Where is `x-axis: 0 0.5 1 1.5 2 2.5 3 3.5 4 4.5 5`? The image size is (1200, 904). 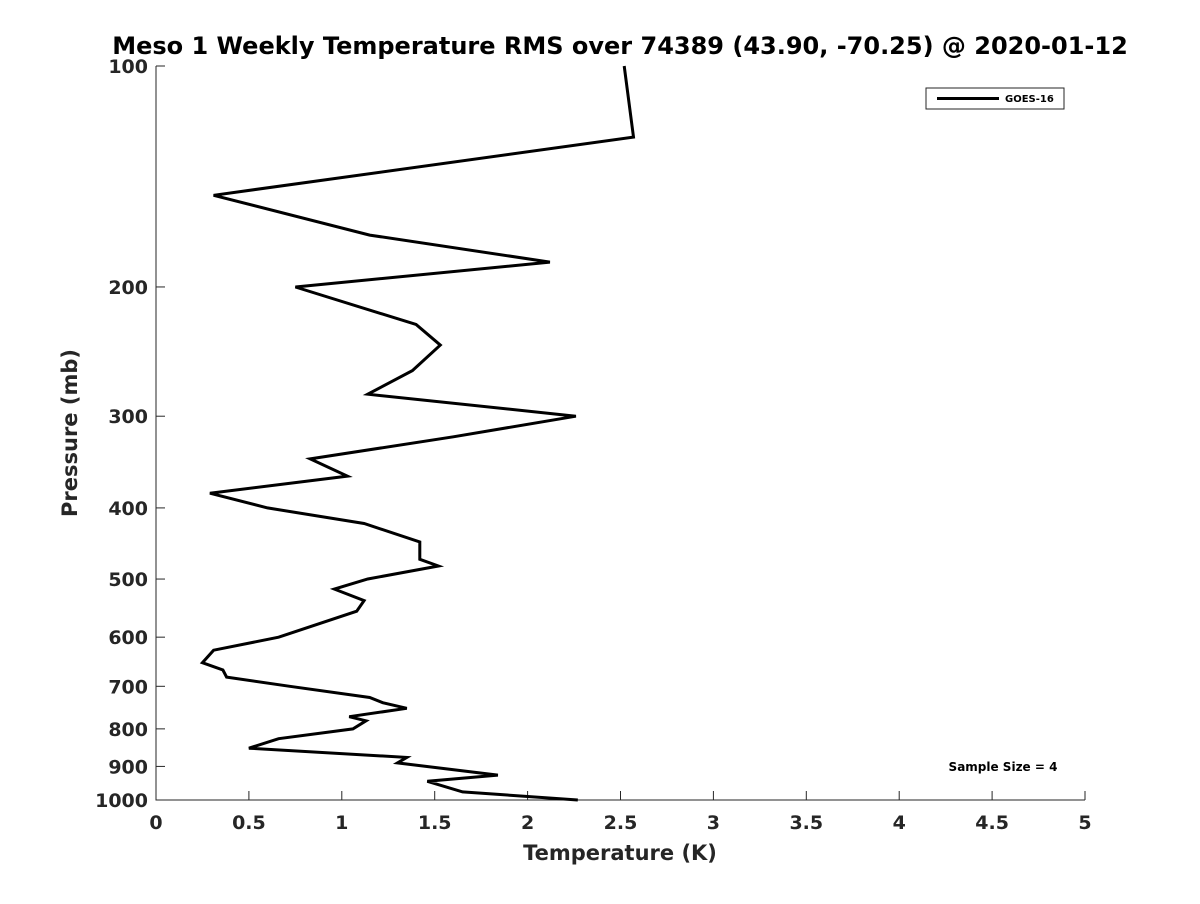
x-axis: 0 0.5 1 1.5 2 2.5 3 3.5 4 4.5 5 is located at coordinates (620, 812).